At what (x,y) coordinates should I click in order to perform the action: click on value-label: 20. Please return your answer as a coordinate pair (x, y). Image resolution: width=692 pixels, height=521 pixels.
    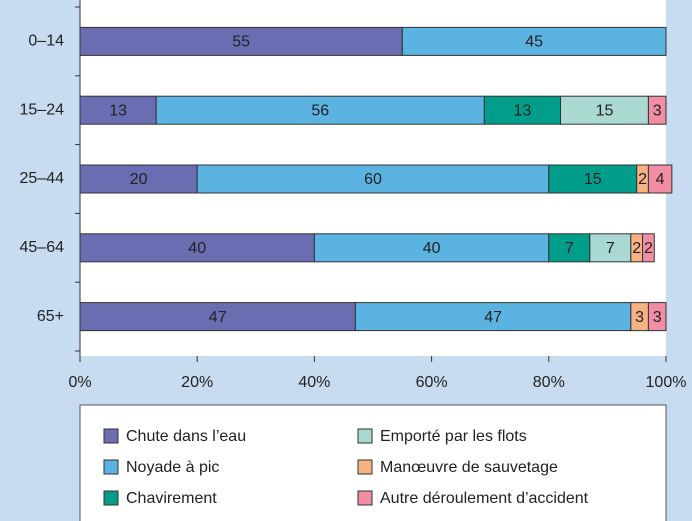
    Looking at the image, I should click on (139, 179).